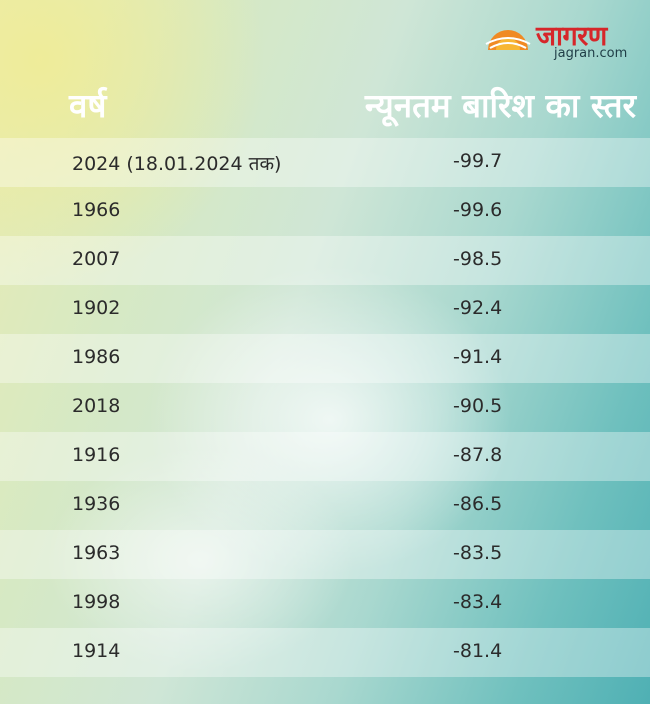 This screenshot has width=650, height=704. What do you see at coordinates (478, 161) in the screenshot?
I see `value-cell: -99.7` at bounding box center [478, 161].